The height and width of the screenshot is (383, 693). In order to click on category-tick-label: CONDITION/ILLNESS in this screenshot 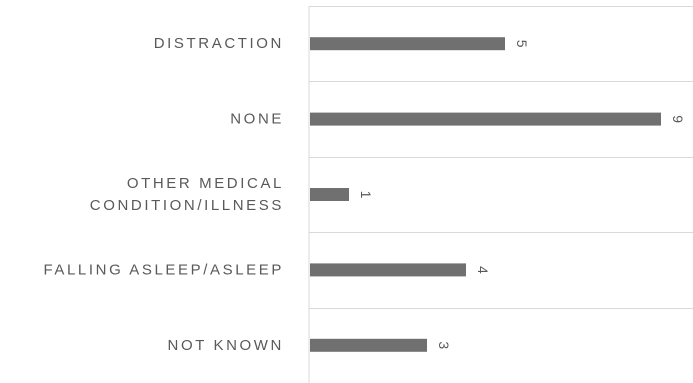, I will do `click(187, 205)`.